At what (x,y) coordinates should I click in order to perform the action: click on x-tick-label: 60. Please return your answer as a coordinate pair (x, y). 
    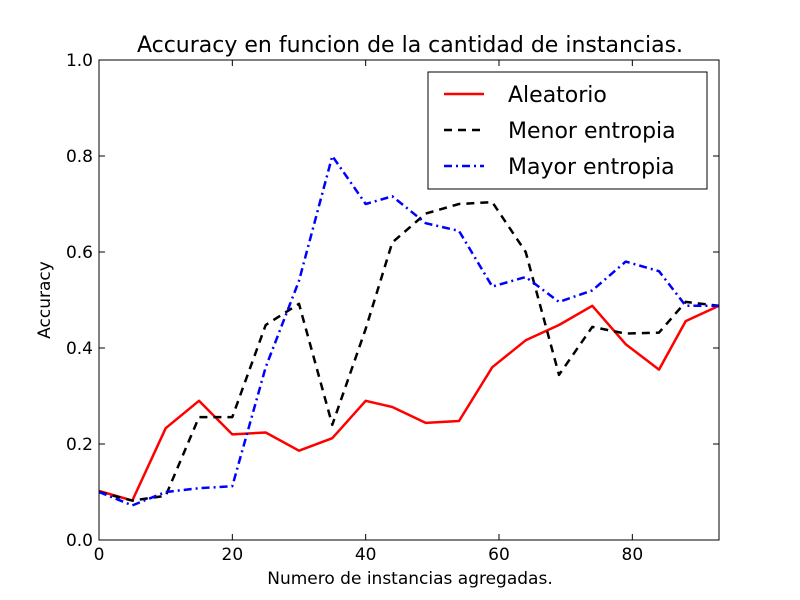
    Looking at the image, I should click on (499, 555).